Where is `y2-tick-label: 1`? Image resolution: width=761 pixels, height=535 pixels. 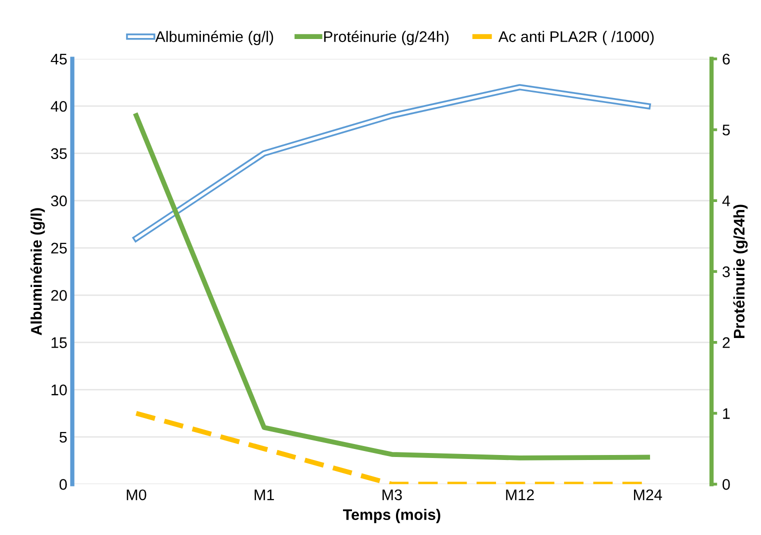
y2-tick-label: 1 is located at coordinates (726, 413).